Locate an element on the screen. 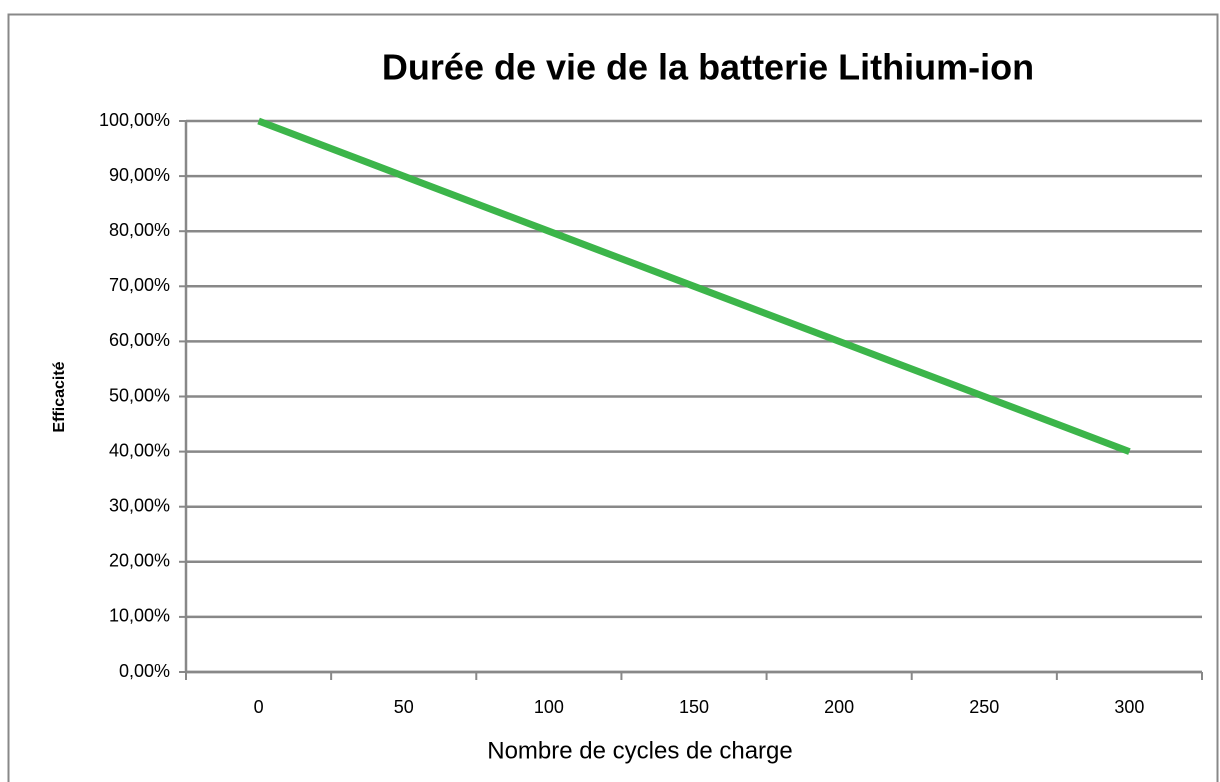 Image resolution: width=1220 pixels, height=782 pixels. chart-title: Durée de vie de la batterie Lithium-ion is located at coordinates (708, 67).